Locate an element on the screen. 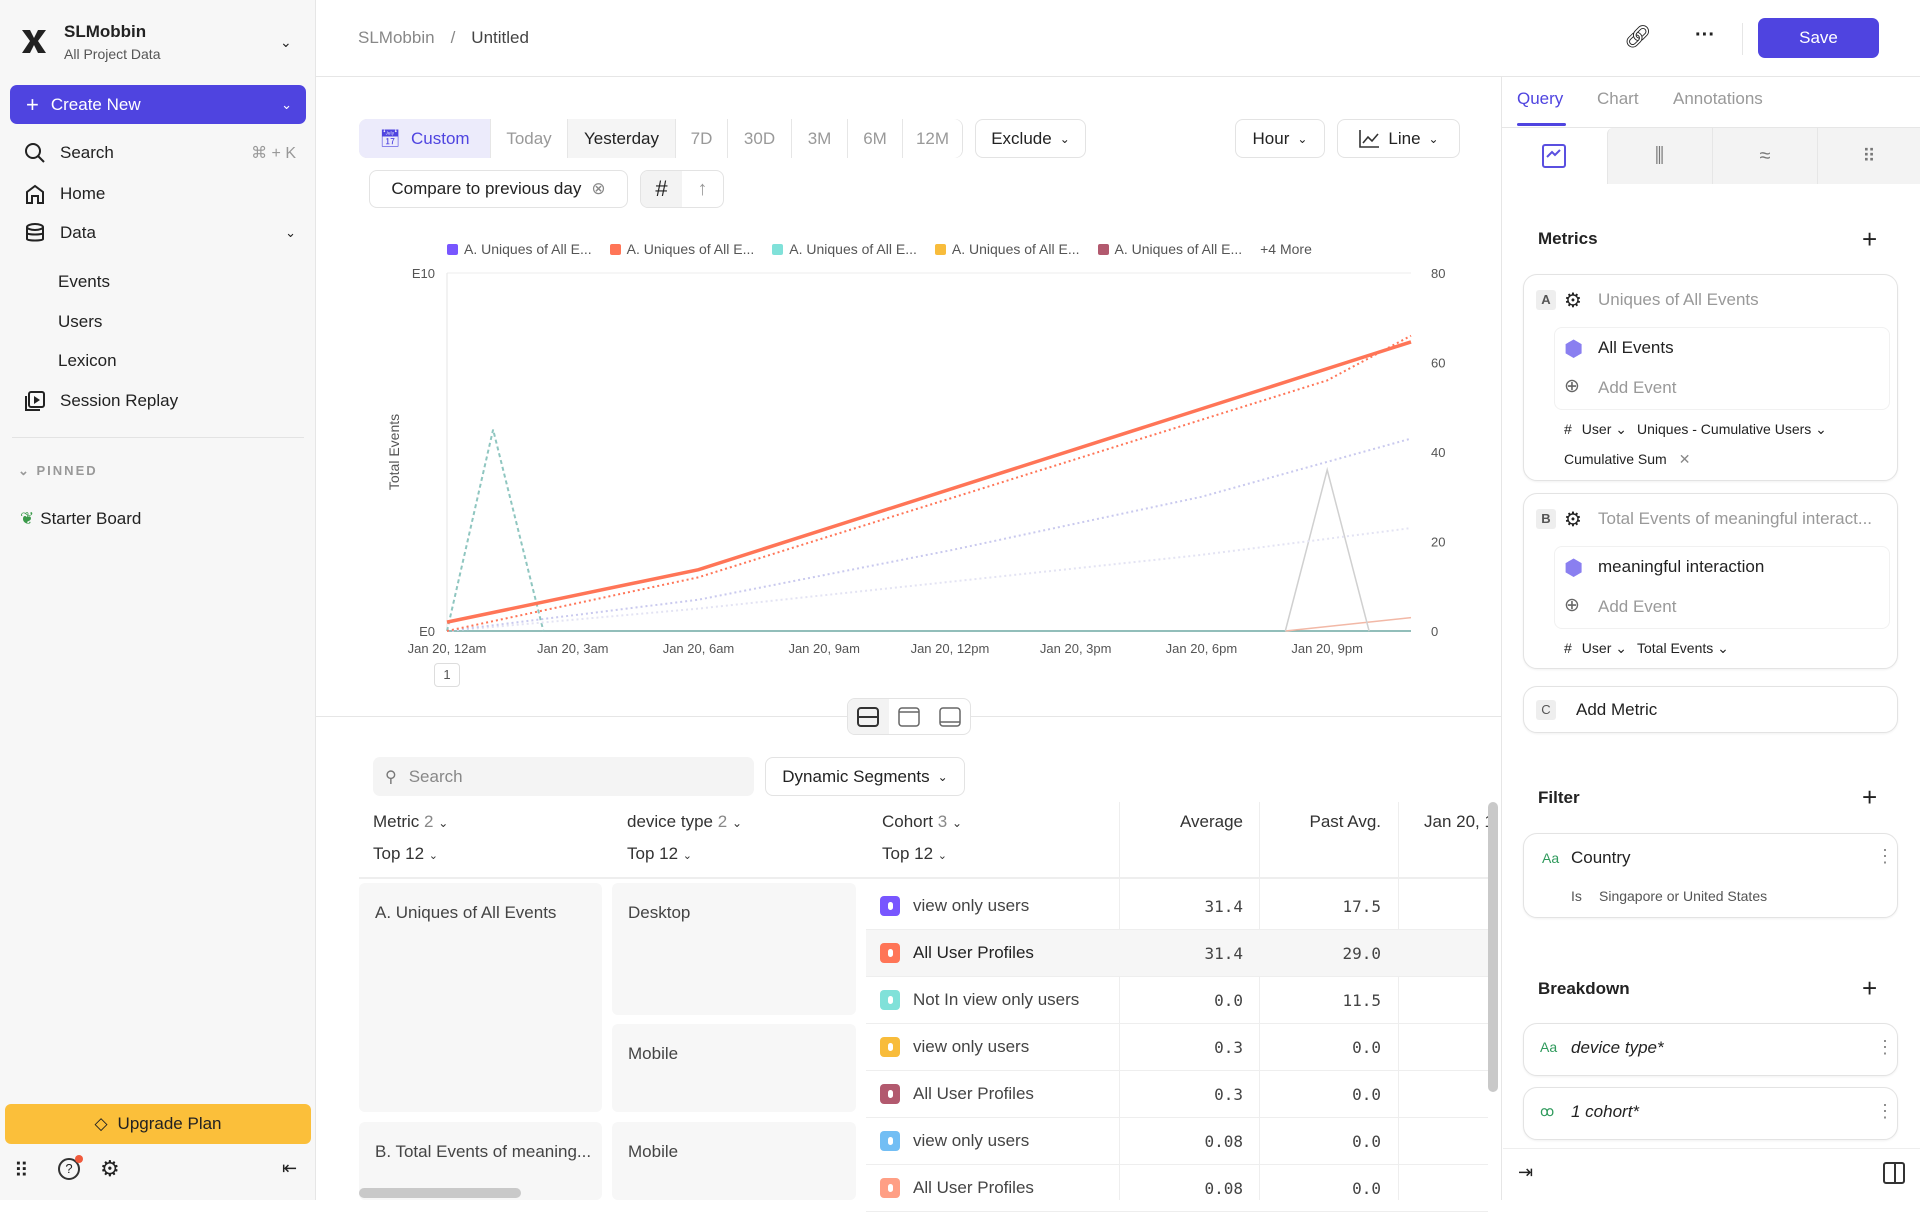  upgrade-plan-button: ◇ Upgrade Plan is located at coordinates (158, 1124).